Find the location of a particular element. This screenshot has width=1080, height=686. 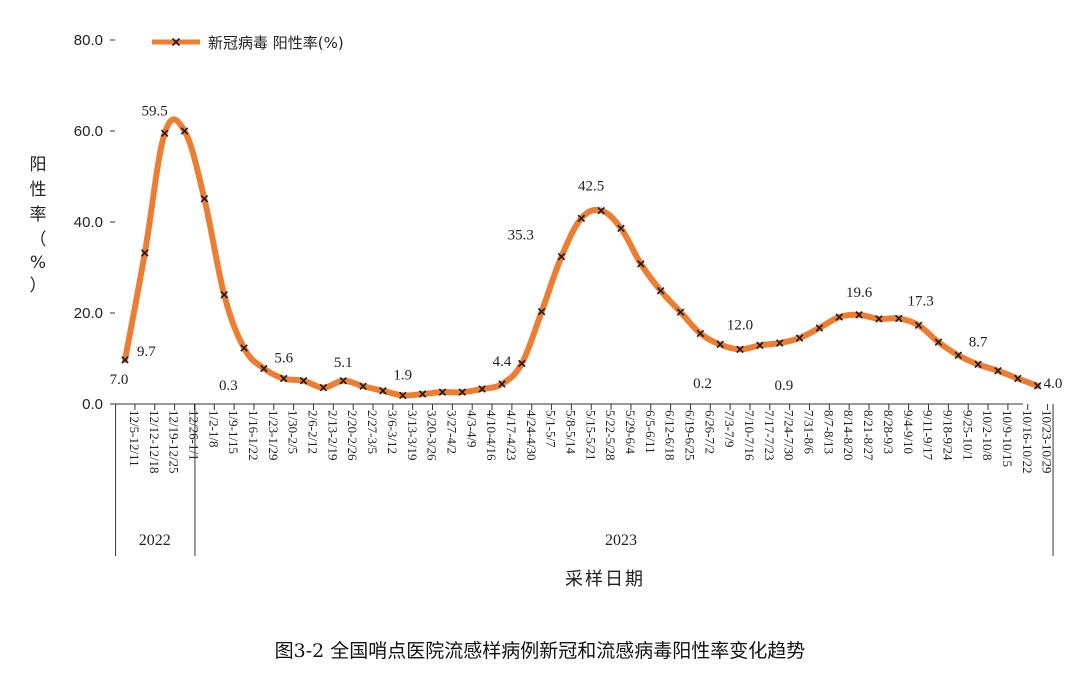

y-tick-label: 60.0 is located at coordinates (88, 131).